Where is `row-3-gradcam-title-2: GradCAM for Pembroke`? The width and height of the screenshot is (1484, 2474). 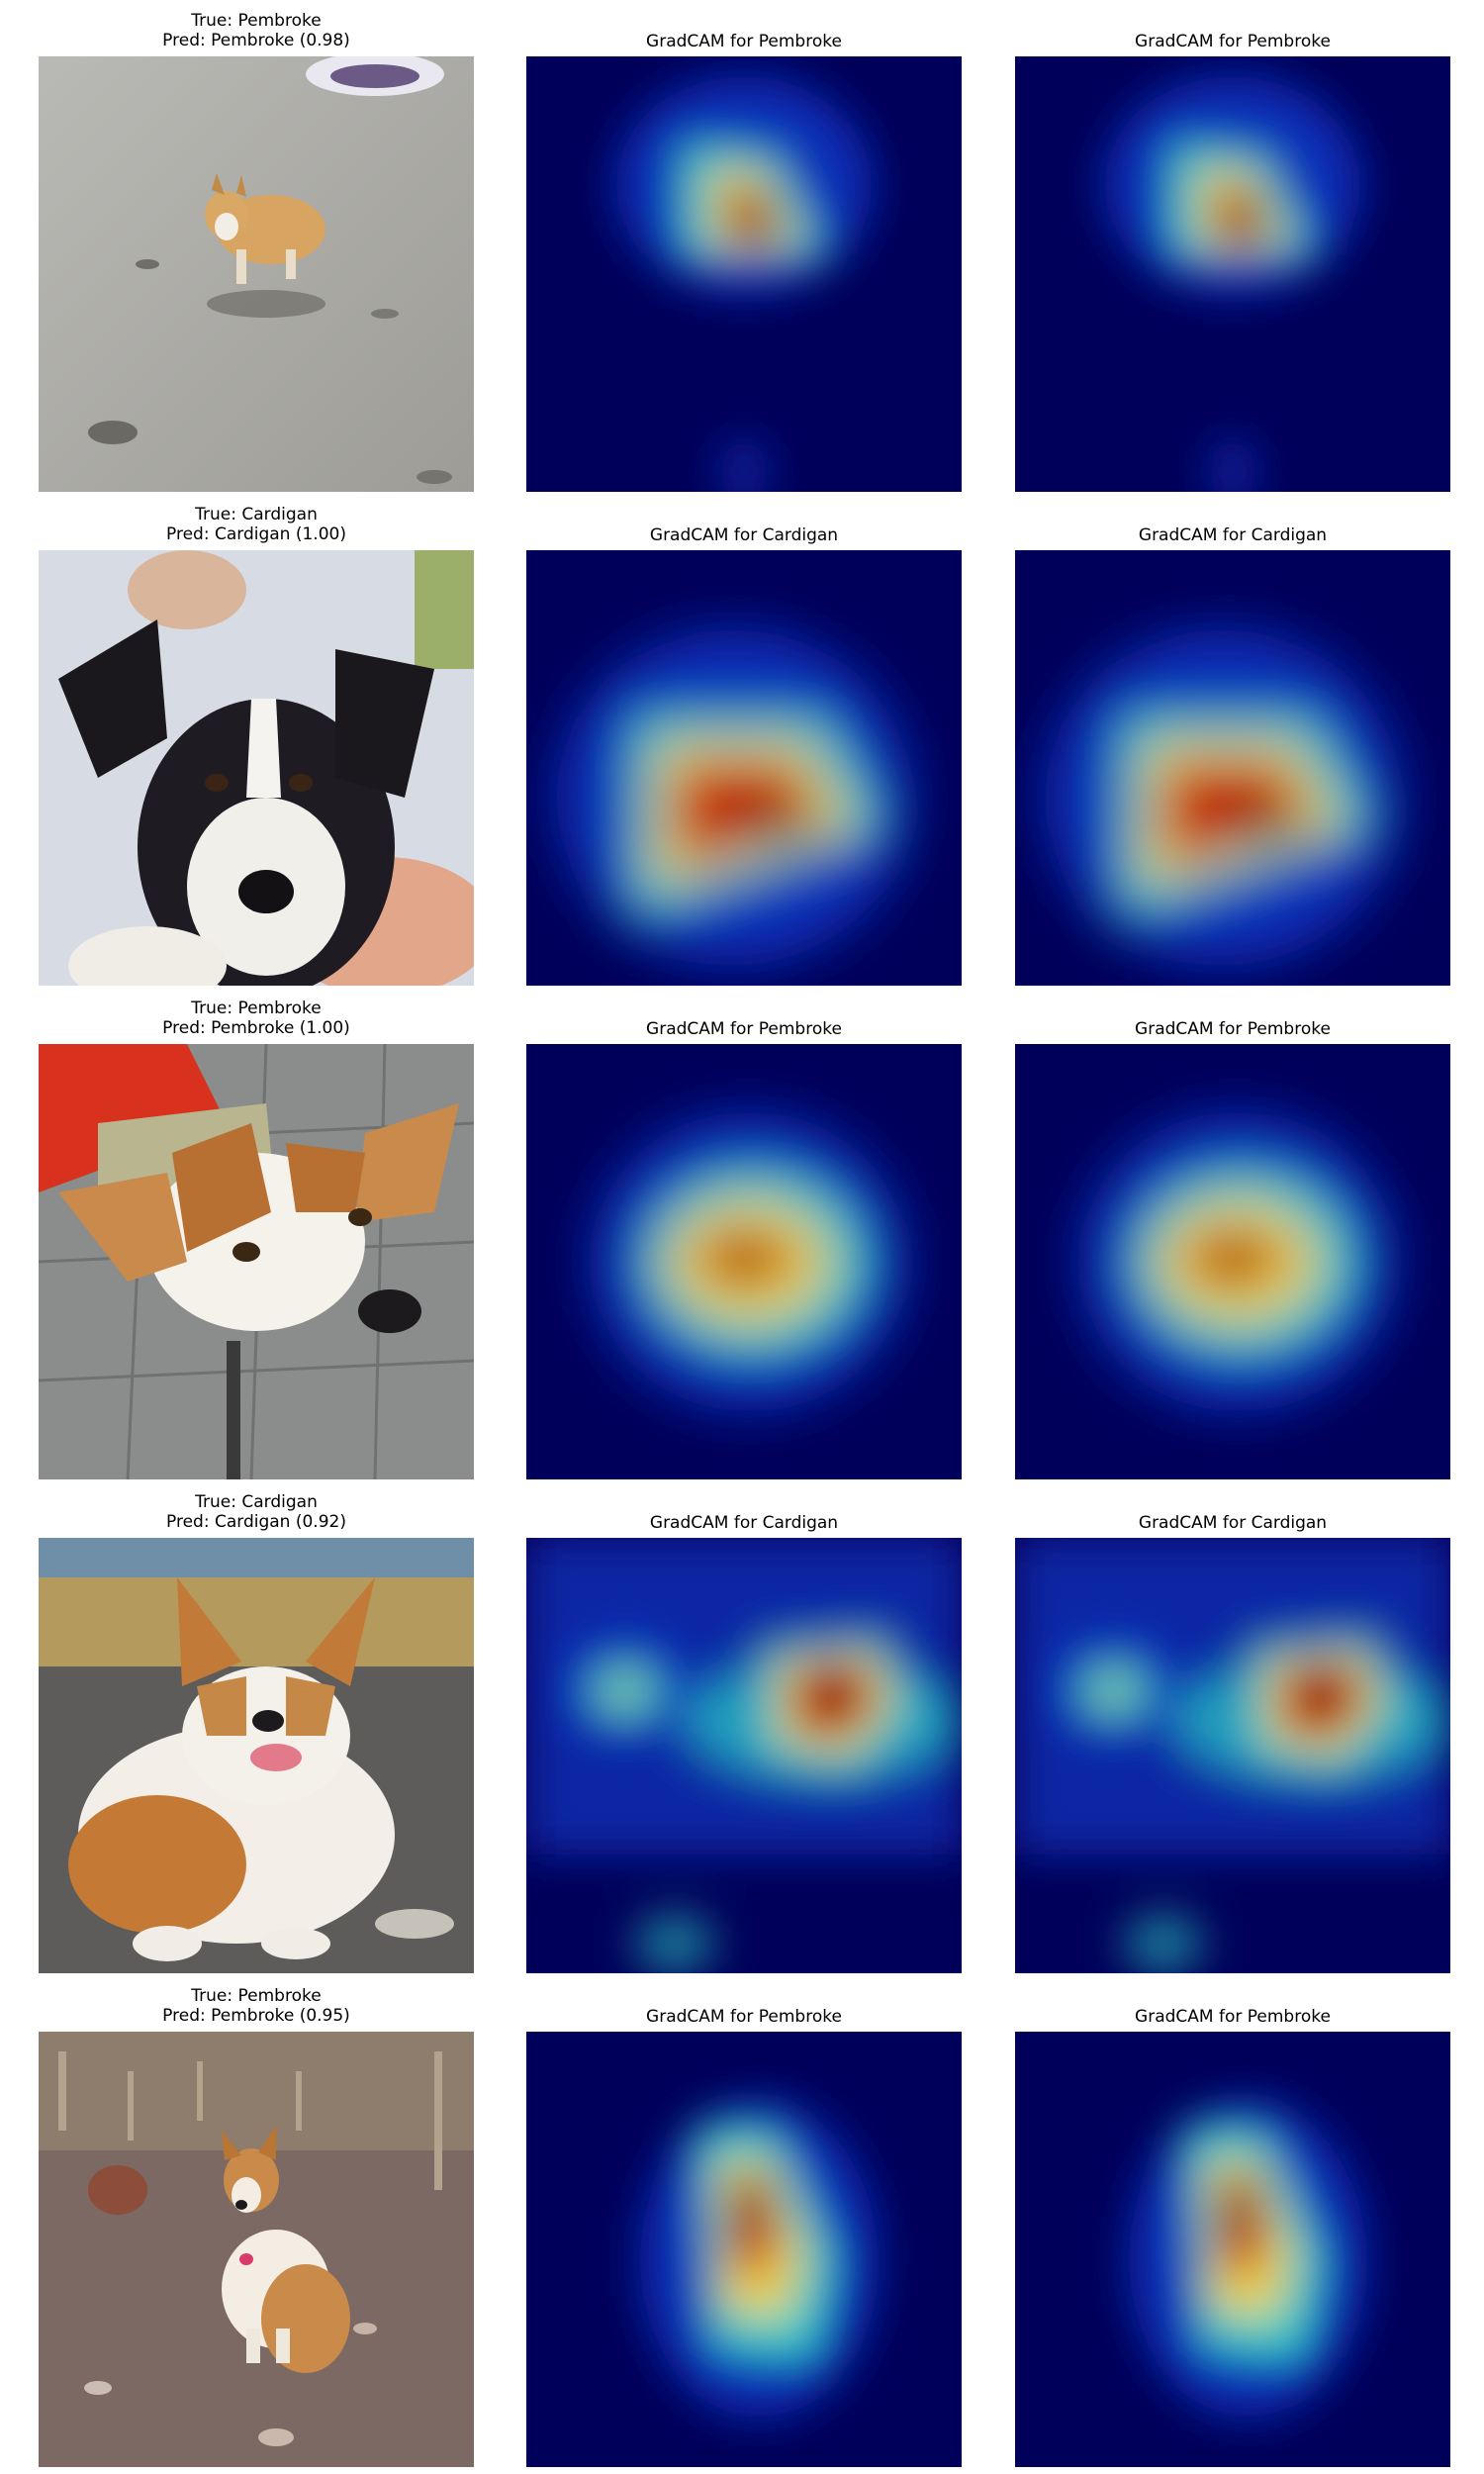
row-3-gradcam-title-2: GradCAM for Pembroke is located at coordinates (1233, 1029).